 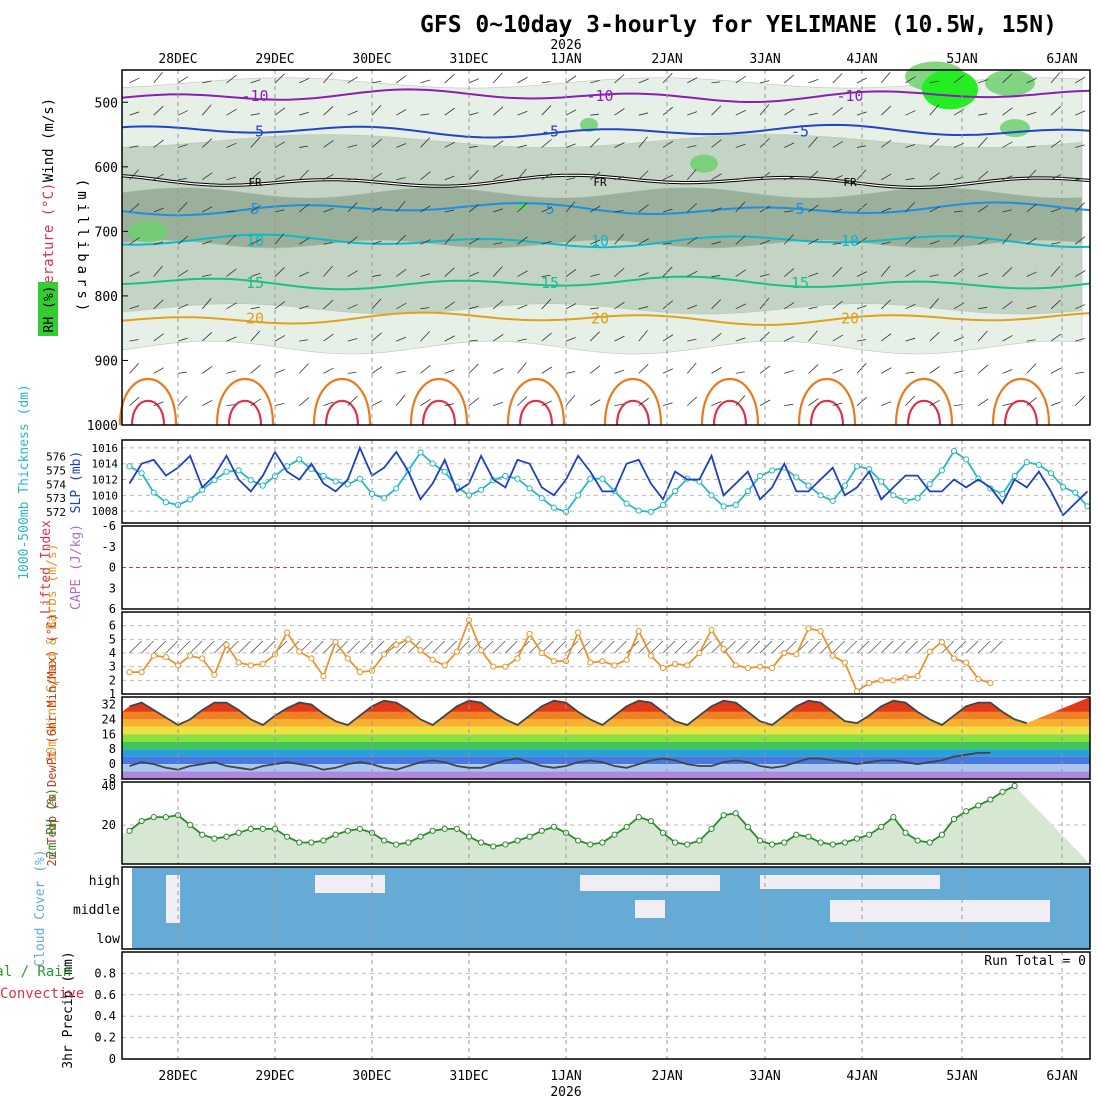 What do you see at coordinates (549, 209) in the screenshot?
I see `isotherm-label: 5` at bounding box center [549, 209].